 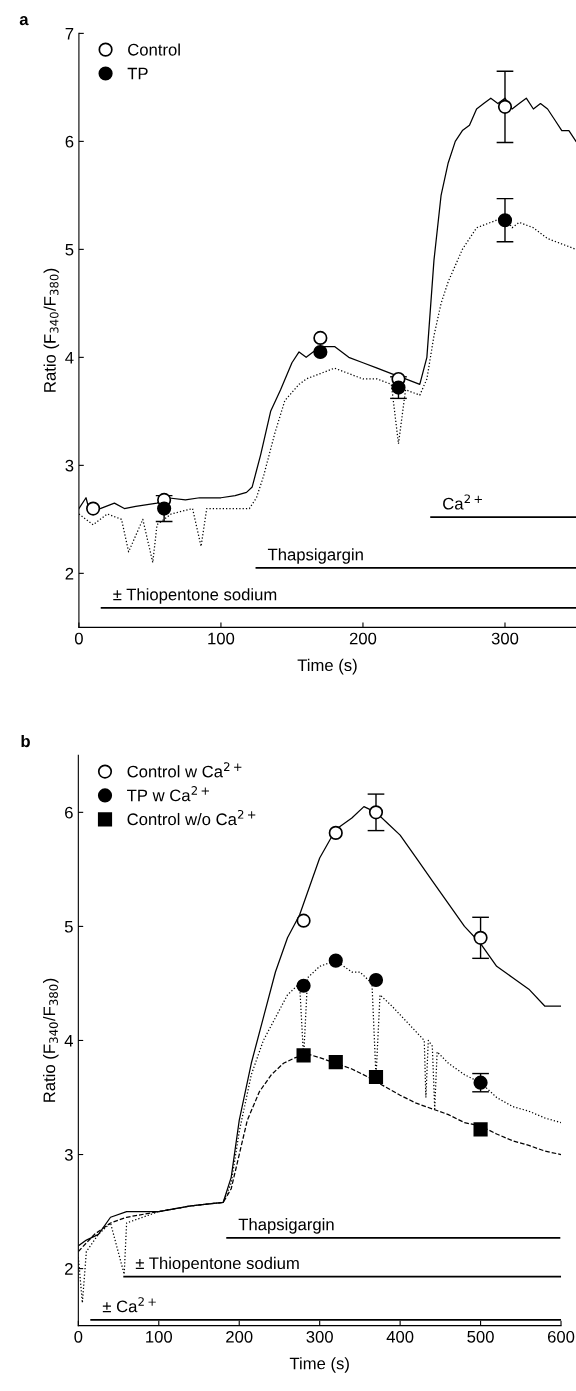 I want to click on series-label: Ca$^{2+}$, so click(x=462, y=502).